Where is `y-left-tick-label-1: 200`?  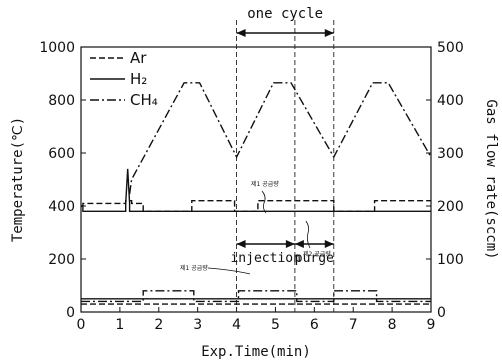
y-left-tick-label-1: 200 is located at coordinates (61, 260).